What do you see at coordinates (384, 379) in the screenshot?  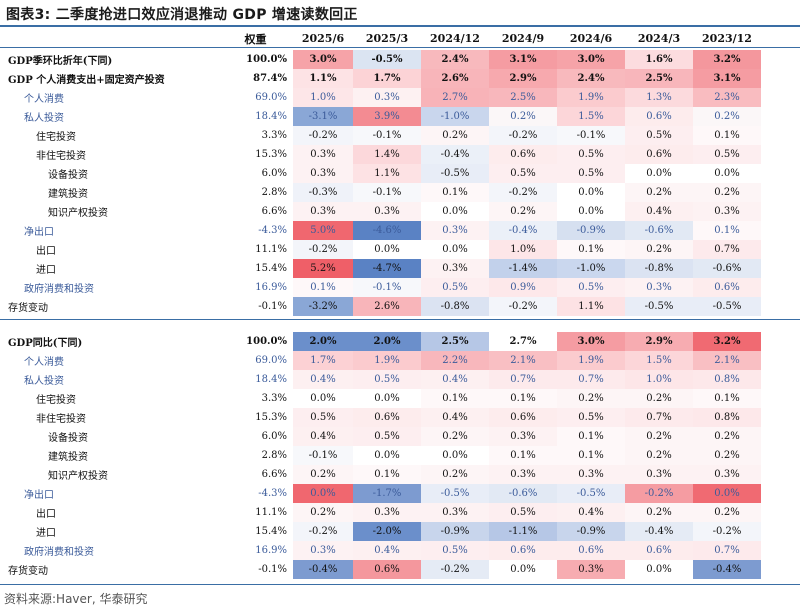 I see `table-row: 私人投资 18.4% 0.4% 0.5% 0.4% 0.7% 0.7% 1.0% 0.8%` at bounding box center [384, 379].